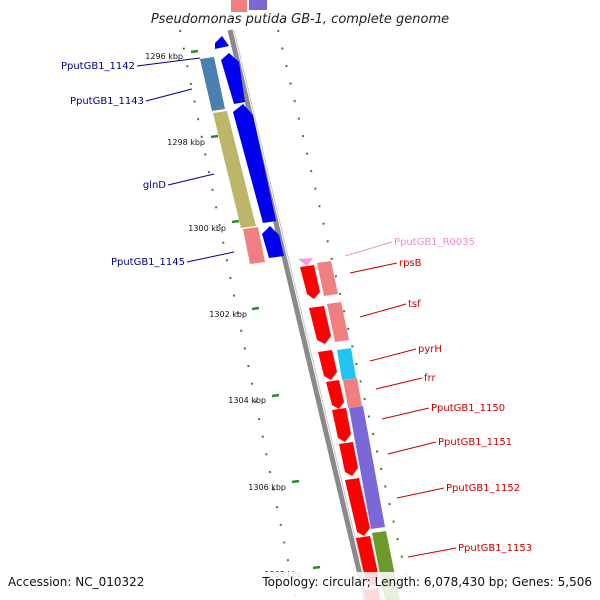  I want to click on gene-label: PputGB1_1151, so click(475, 442).